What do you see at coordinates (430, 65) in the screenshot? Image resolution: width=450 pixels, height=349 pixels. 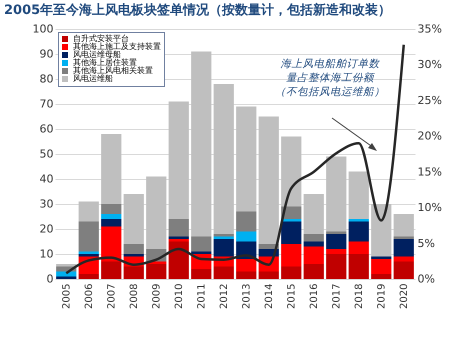 I see `y2-tick-label: 30%` at bounding box center [430, 65].